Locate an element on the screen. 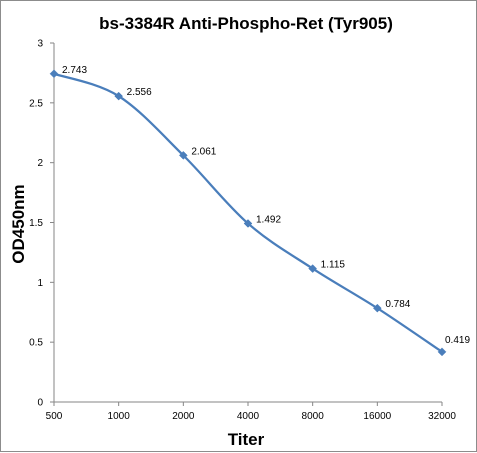  x-tick-label: 32000 is located at coordinates (442, 416).